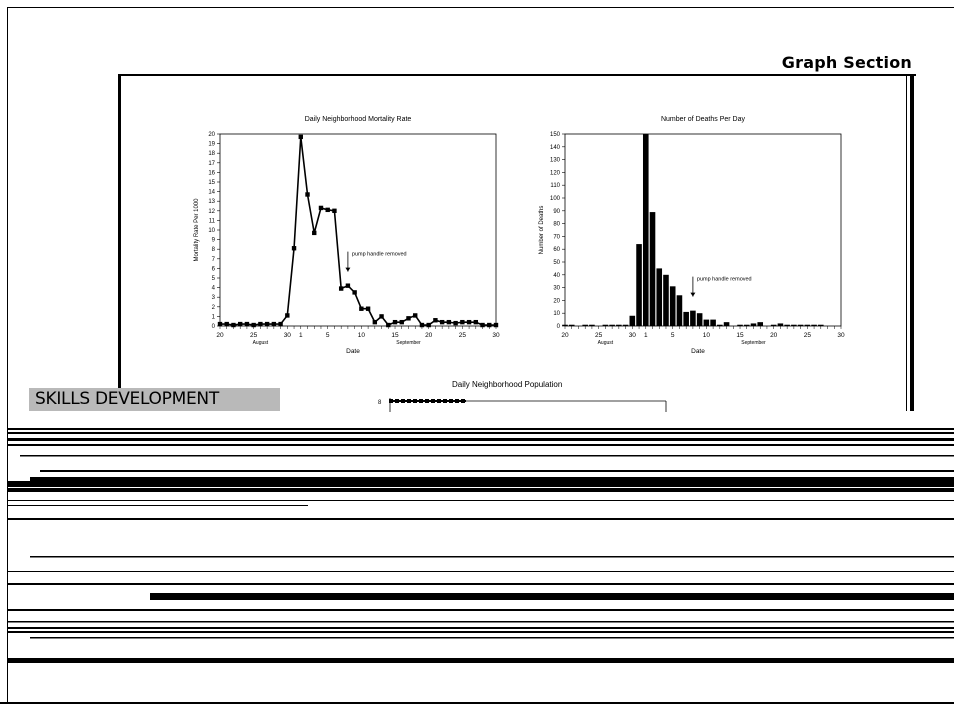 The height and width of the screenshot is (704, 954). Describe the element at coordinates (211, 154) in the screenshot. I see `y-tick-label: 18` at that location.